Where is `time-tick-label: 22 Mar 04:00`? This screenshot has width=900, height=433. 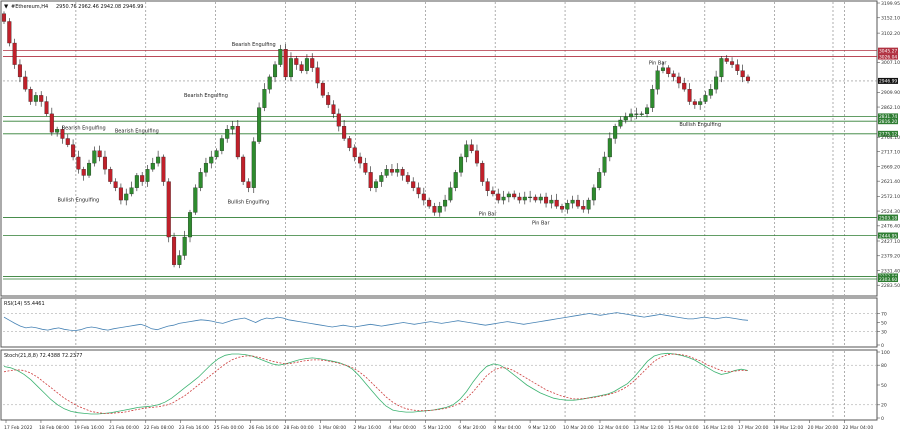
time-tick-label: 22 Mar 04:00 is located at coordinates (858, 428).